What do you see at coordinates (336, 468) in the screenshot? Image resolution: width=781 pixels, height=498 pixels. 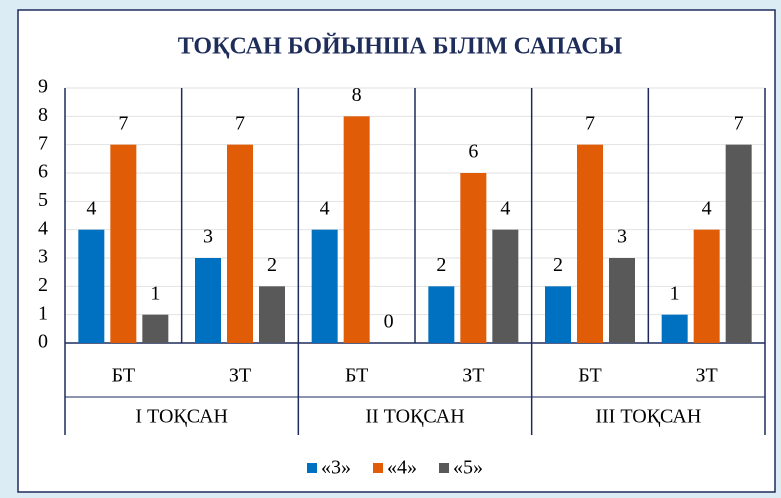 I see `legend-label: «3»` at bounding box center [336, 468].